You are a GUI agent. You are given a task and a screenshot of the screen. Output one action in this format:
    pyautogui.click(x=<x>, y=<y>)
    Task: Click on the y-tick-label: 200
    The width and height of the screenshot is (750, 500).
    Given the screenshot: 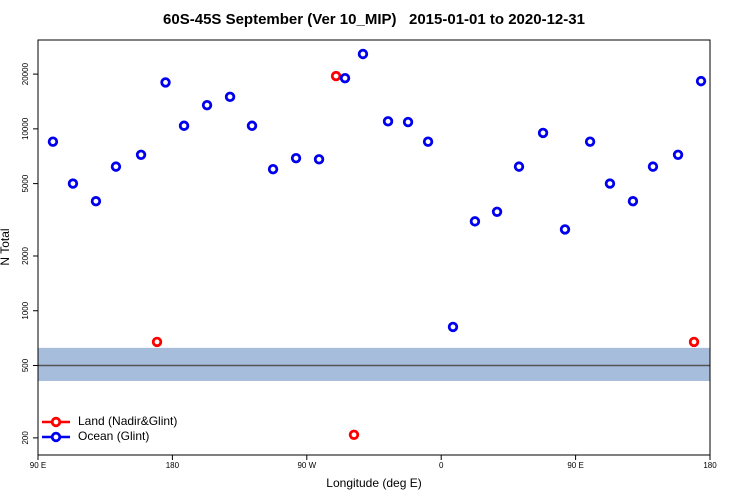 What is the action you would take?
    pyautogui.click(x=25, y=438)
    